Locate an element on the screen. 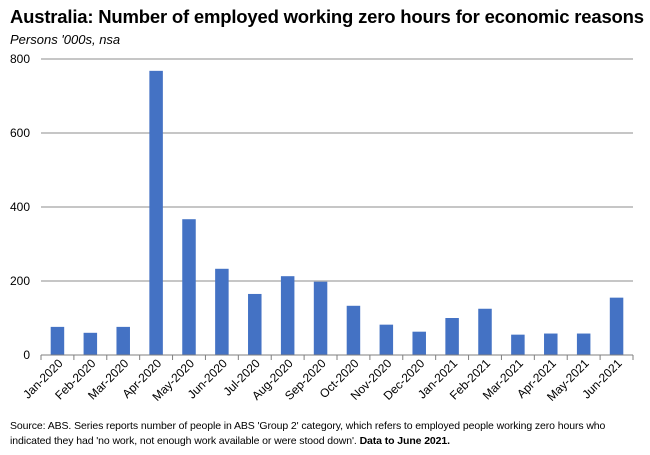  y-tick-label: 400 is located at coordinates (20, 207).